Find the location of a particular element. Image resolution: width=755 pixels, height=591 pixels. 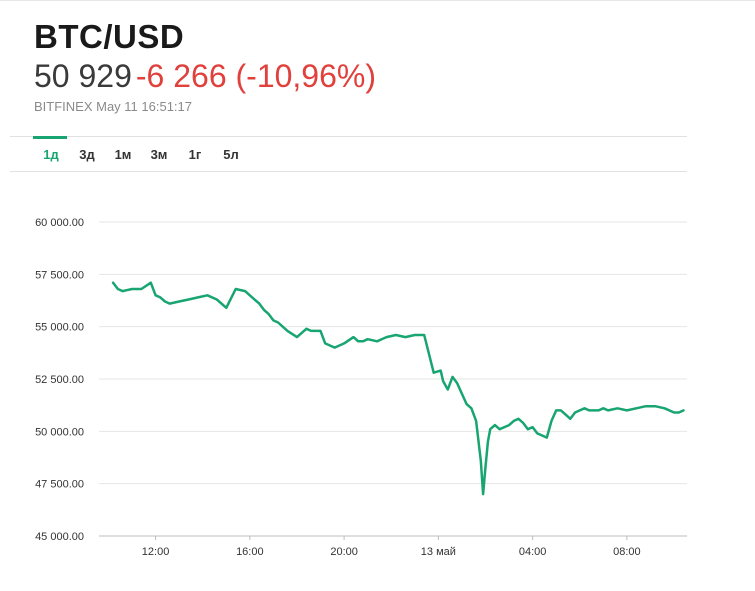

period-tabs: 1д 3д 1м 3м 1г 5л is located at coordinates (141, 155).